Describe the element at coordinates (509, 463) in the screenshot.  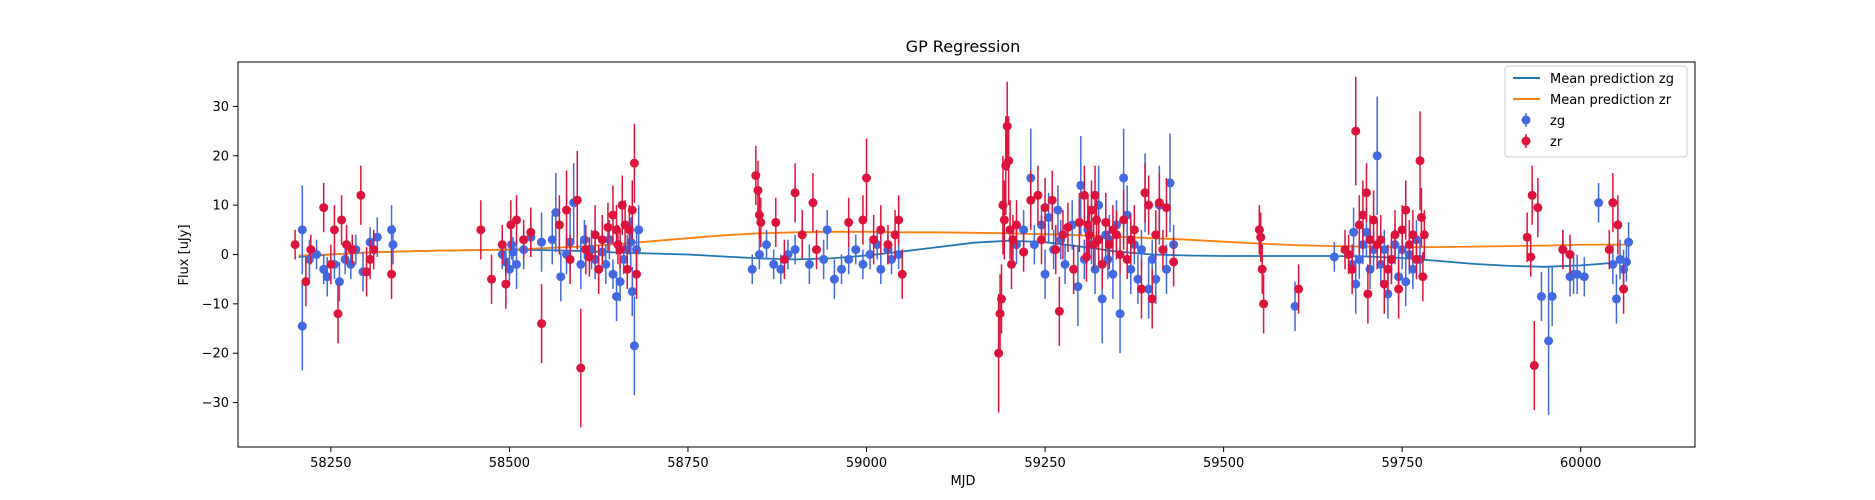
I see `x-tick-label: 58500` at that location.